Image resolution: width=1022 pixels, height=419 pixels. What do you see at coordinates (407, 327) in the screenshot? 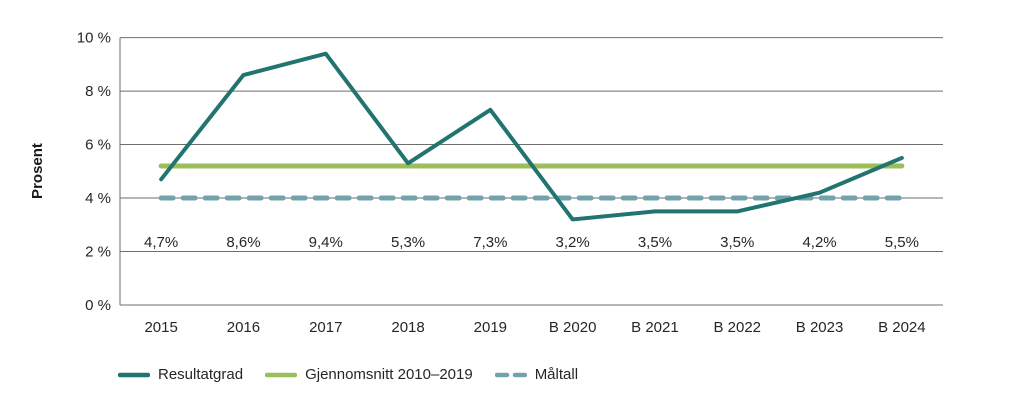
I see `x-tick-label: 2018` at bounding box center [407, 327].